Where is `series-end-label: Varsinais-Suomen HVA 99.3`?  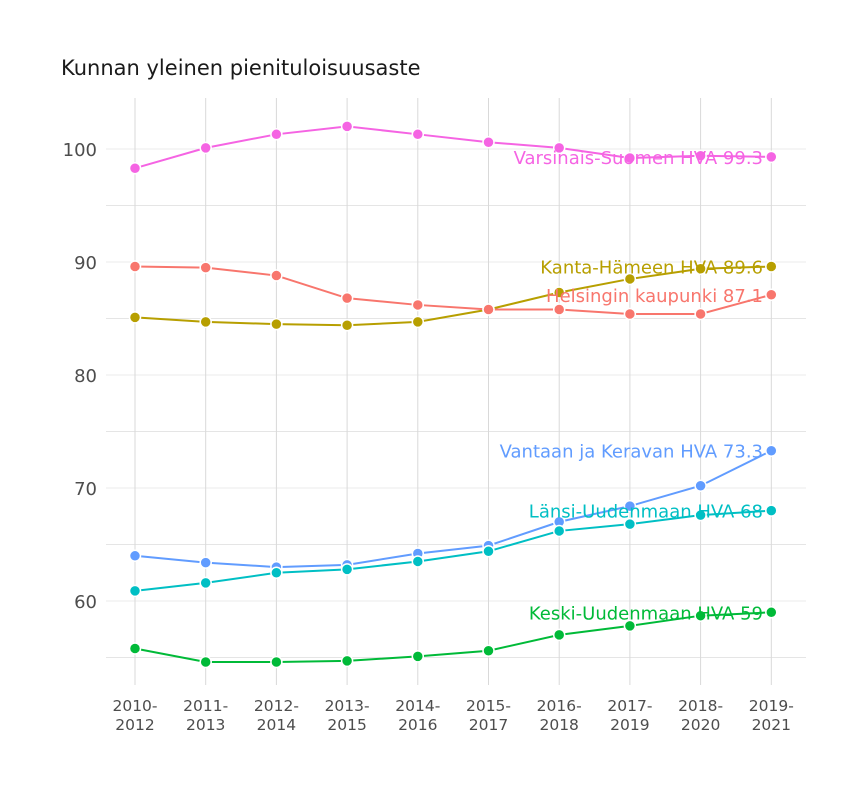
series-end-label: Varsinais-Suomen HVA 99.3 is located at coordinates (638, 158).